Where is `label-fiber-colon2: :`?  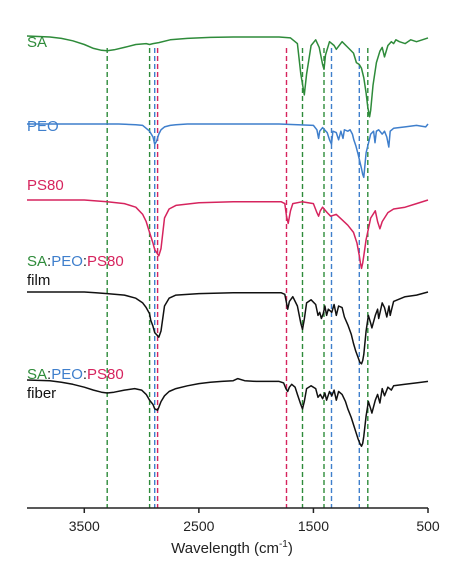 label-fiber-colon2: : is located at coordinates (85, 374).